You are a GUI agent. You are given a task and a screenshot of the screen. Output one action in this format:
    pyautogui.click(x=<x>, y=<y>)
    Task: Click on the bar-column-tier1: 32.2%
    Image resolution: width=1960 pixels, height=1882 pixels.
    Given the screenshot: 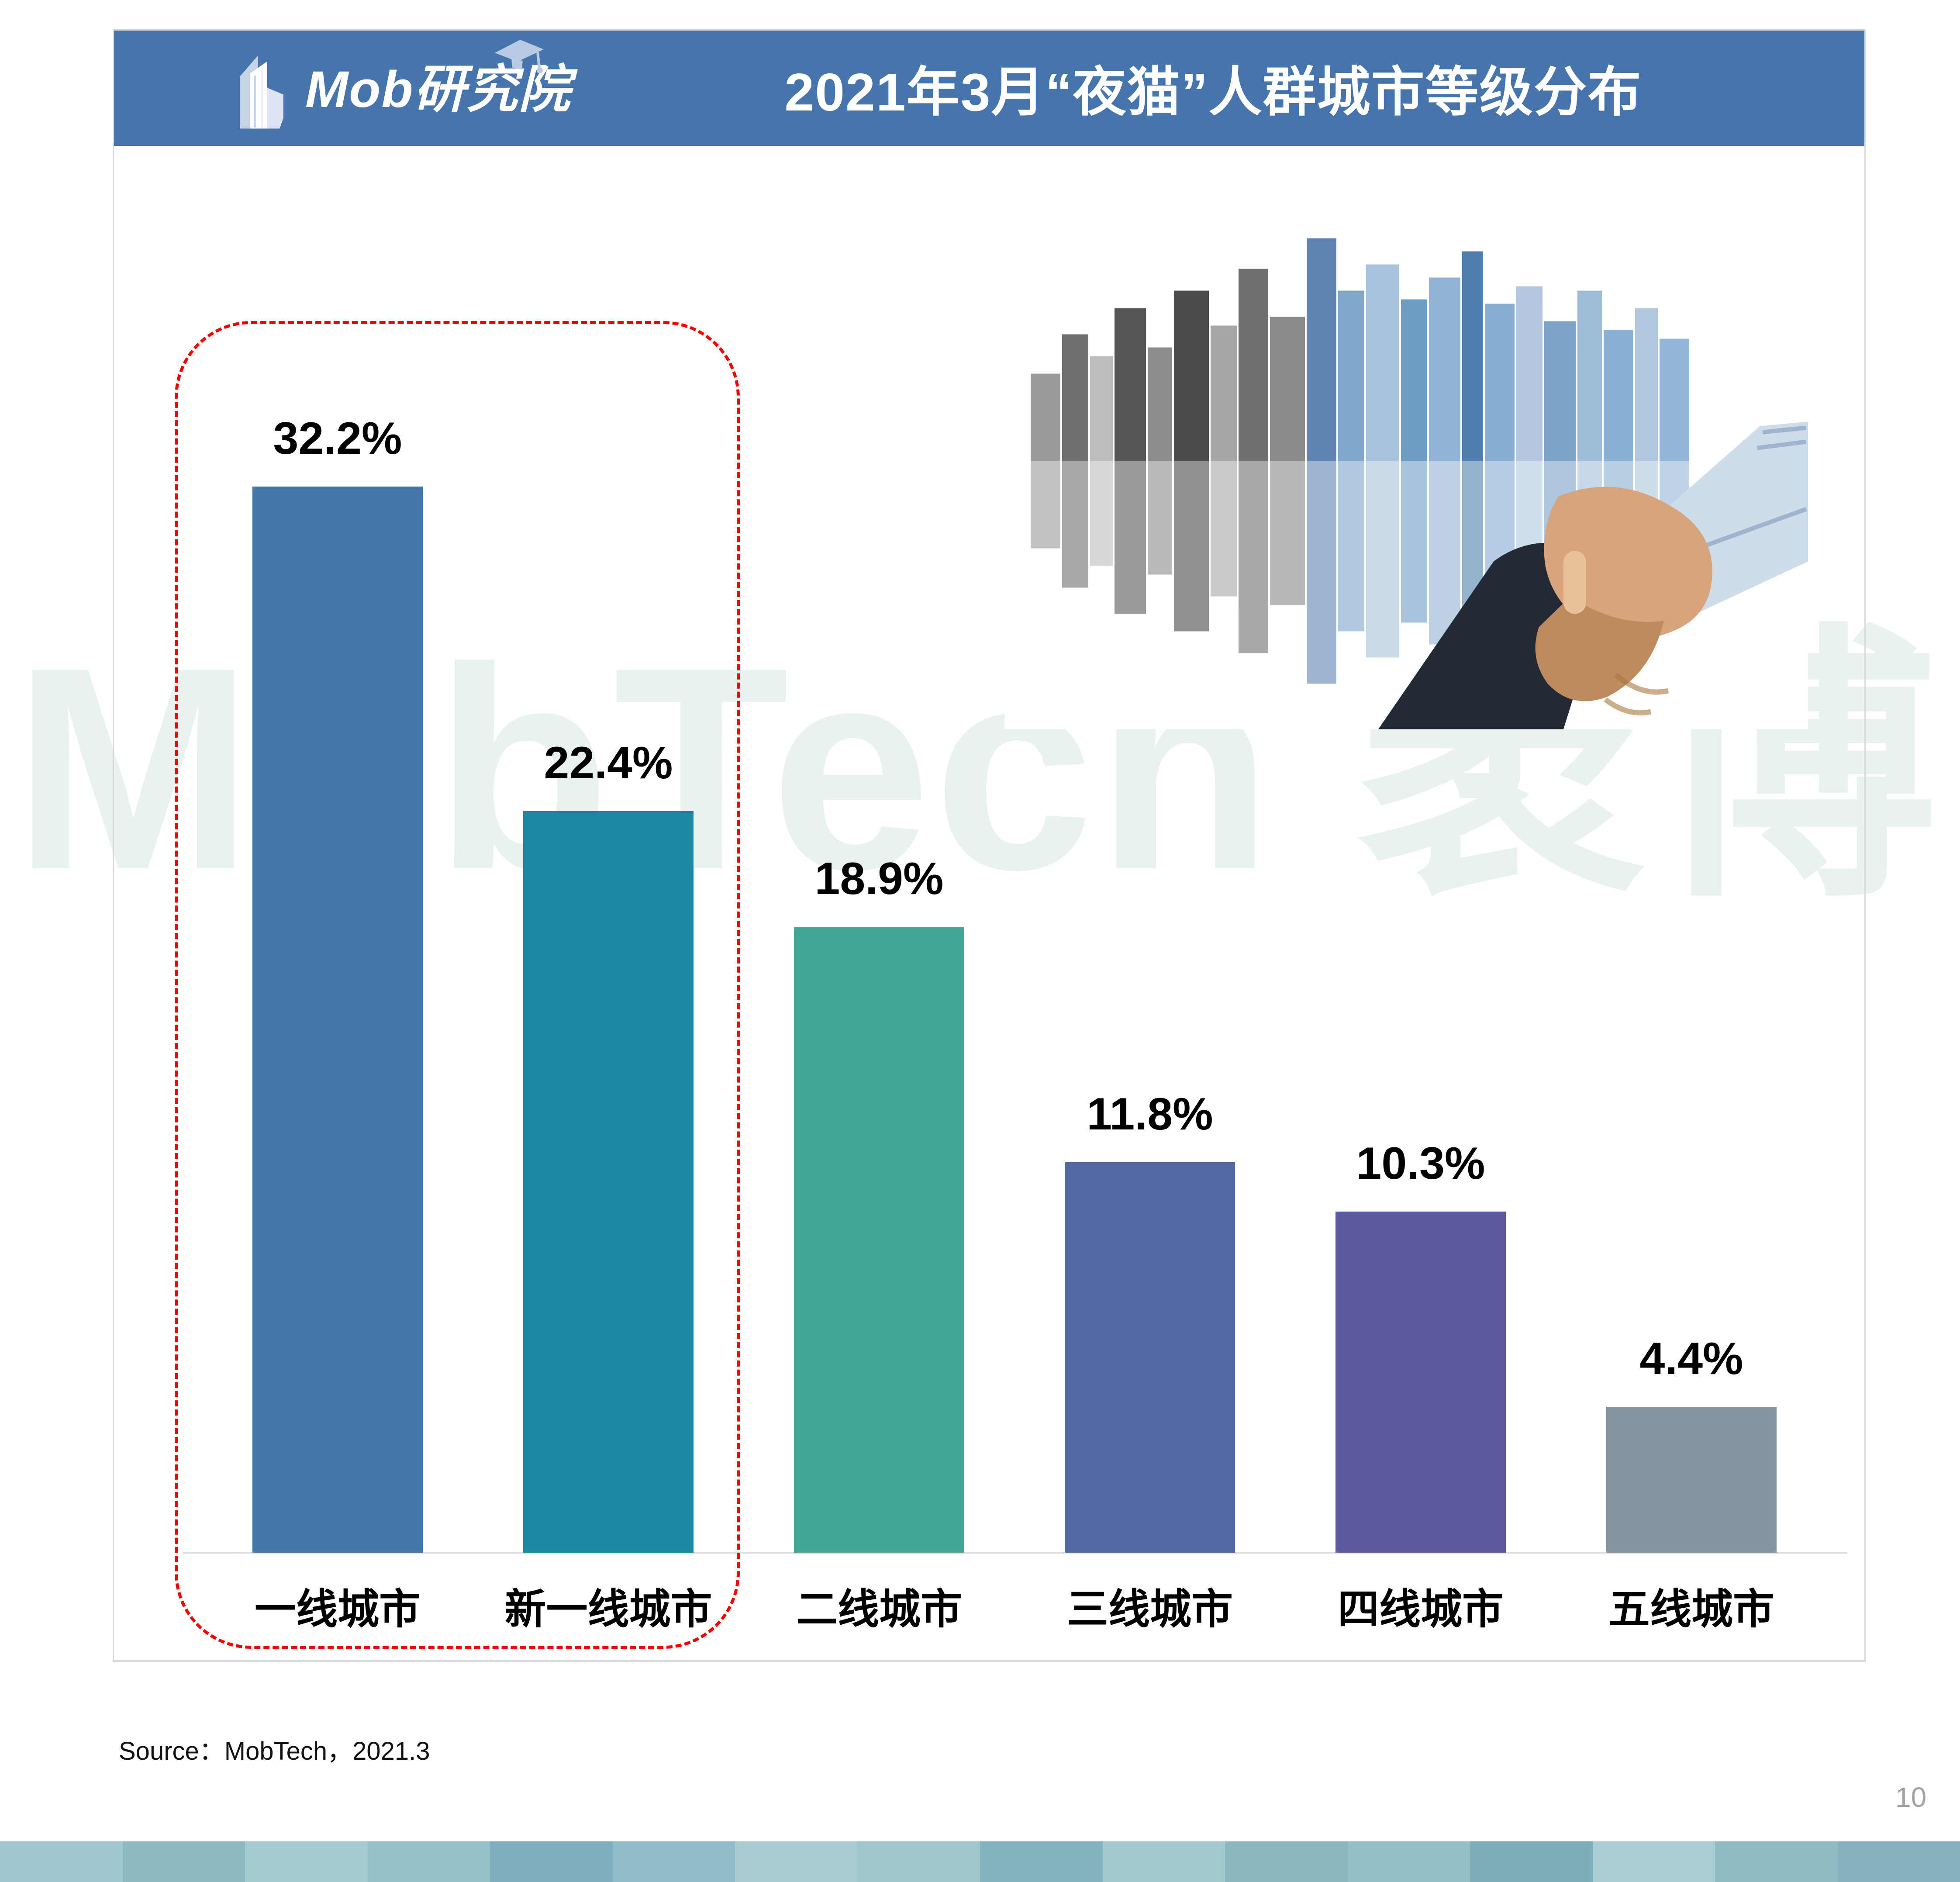 What is the action you would take?
    pyautogui.click(x=337, y=791)
    